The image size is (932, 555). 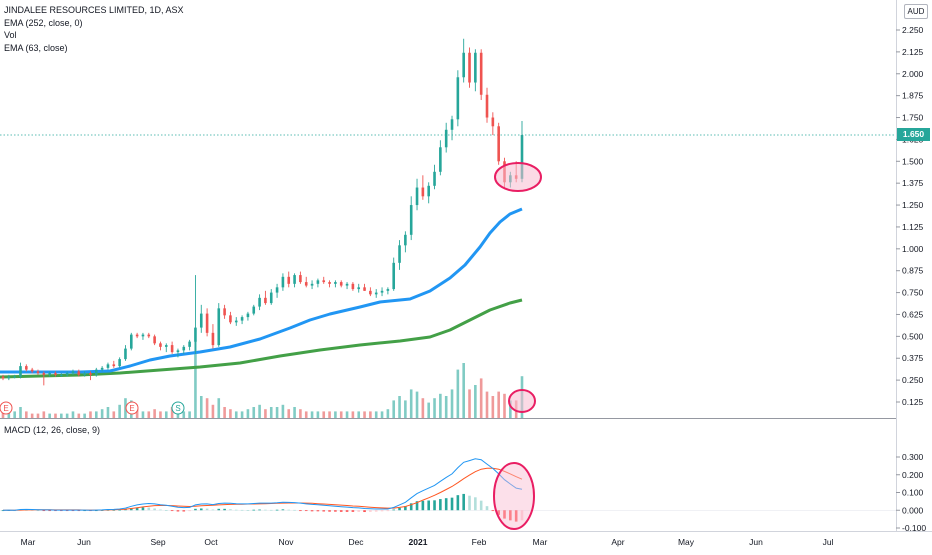 What do you see at coordinates (52, 430) in the screenshot?
I see `macd-legend: MACD (12, 26, close, 9)` at bounding box center [52, 430].